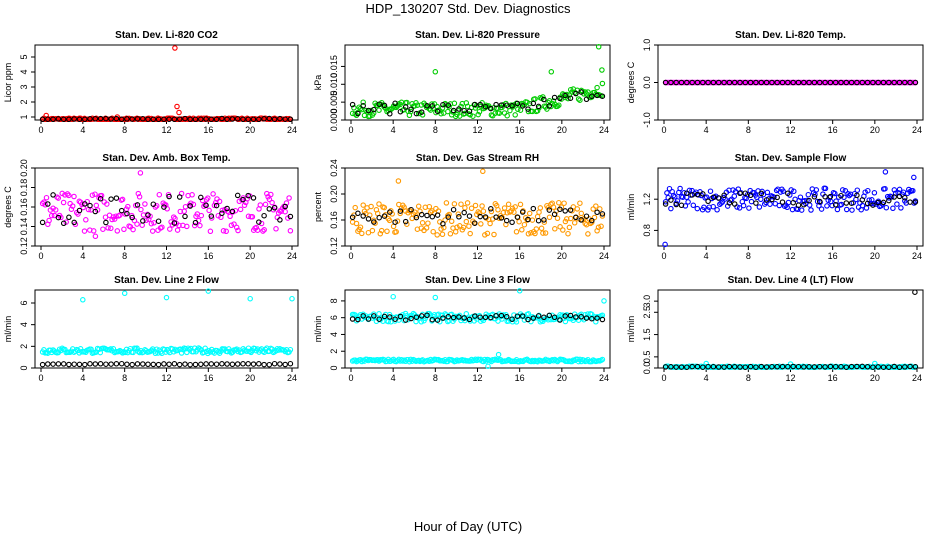  Describe the element at coordinates (647, 312) in the screenshot. I see `y-tick-label: 2.5` at that location.